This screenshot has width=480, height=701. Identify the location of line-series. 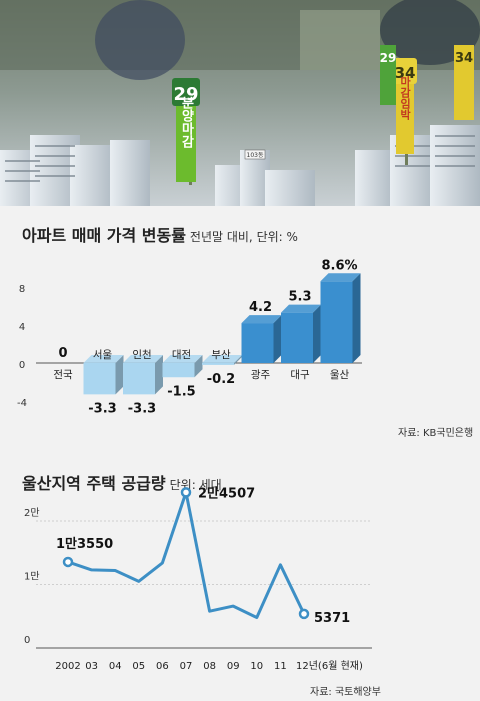
(186, 555).